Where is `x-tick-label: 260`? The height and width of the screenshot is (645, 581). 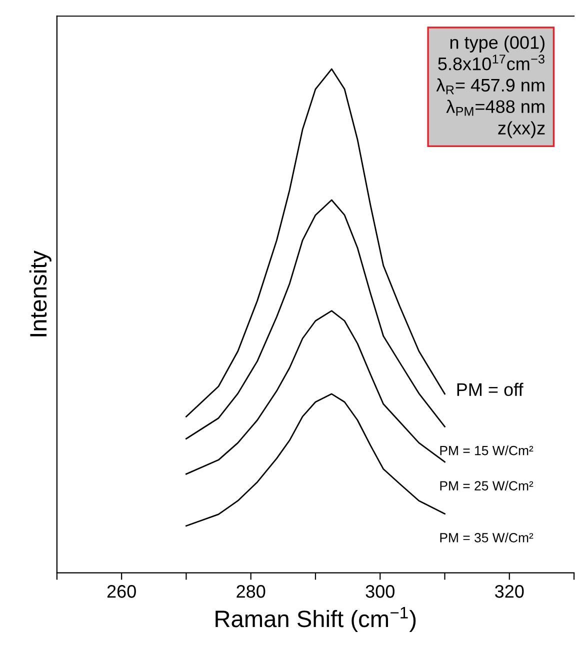 x-tick-label: 260 is located at coordinates (121, 591).